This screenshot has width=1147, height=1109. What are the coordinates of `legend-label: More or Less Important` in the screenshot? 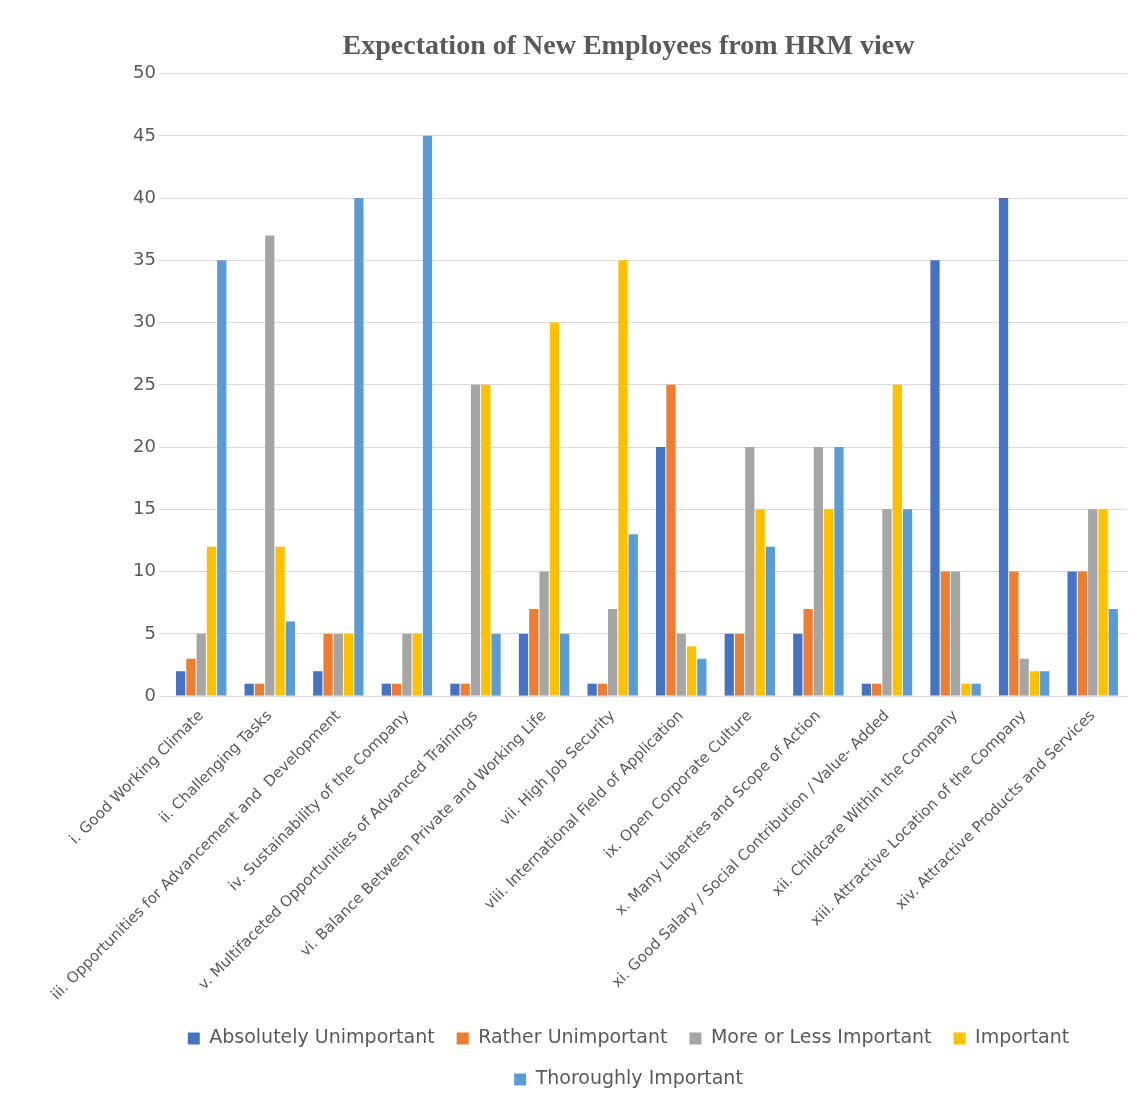 It's located at (821, 1036).